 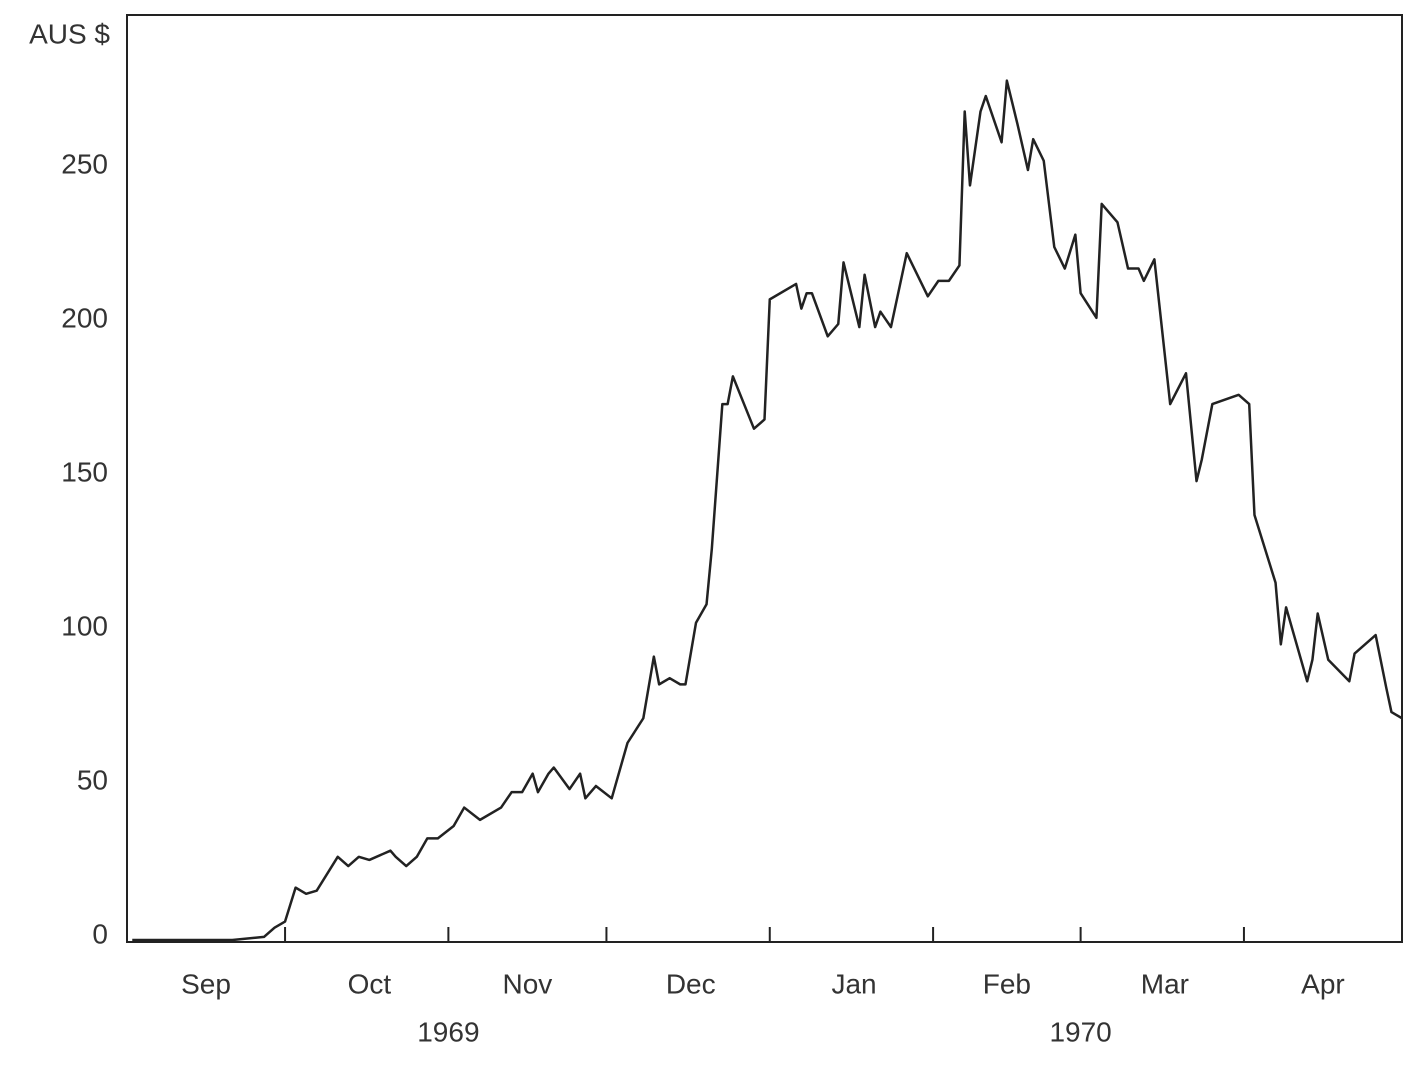 What do you see at coordinates (1007, 983) in the screenshot?
I see `month-label: Feb` at bounding box center [1007, 983].